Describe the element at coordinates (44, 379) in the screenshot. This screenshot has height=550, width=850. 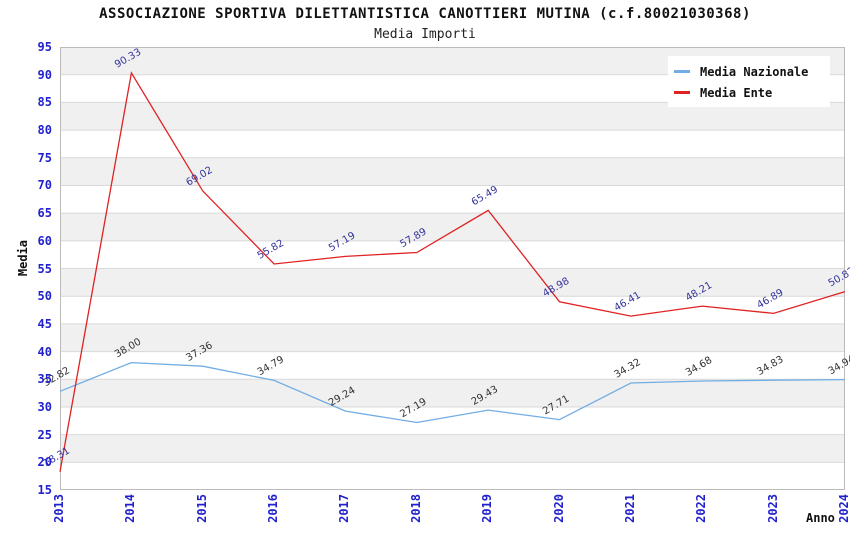
I see `y-tick-label: 35` at that location.